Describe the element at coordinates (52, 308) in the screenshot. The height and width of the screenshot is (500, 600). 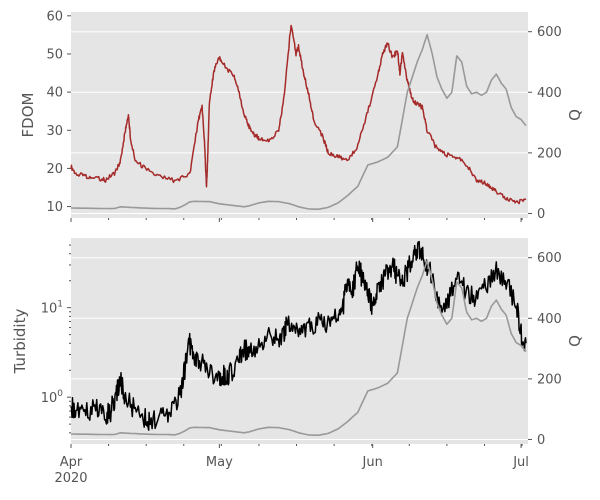
I see `y-tick-label-10e1: 10¹` at that location.